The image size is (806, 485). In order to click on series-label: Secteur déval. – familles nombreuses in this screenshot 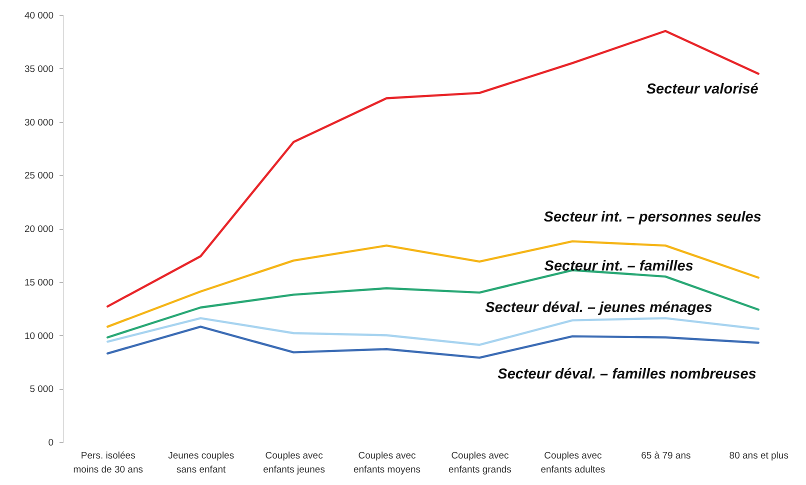, I will do `click(627, 374)`.